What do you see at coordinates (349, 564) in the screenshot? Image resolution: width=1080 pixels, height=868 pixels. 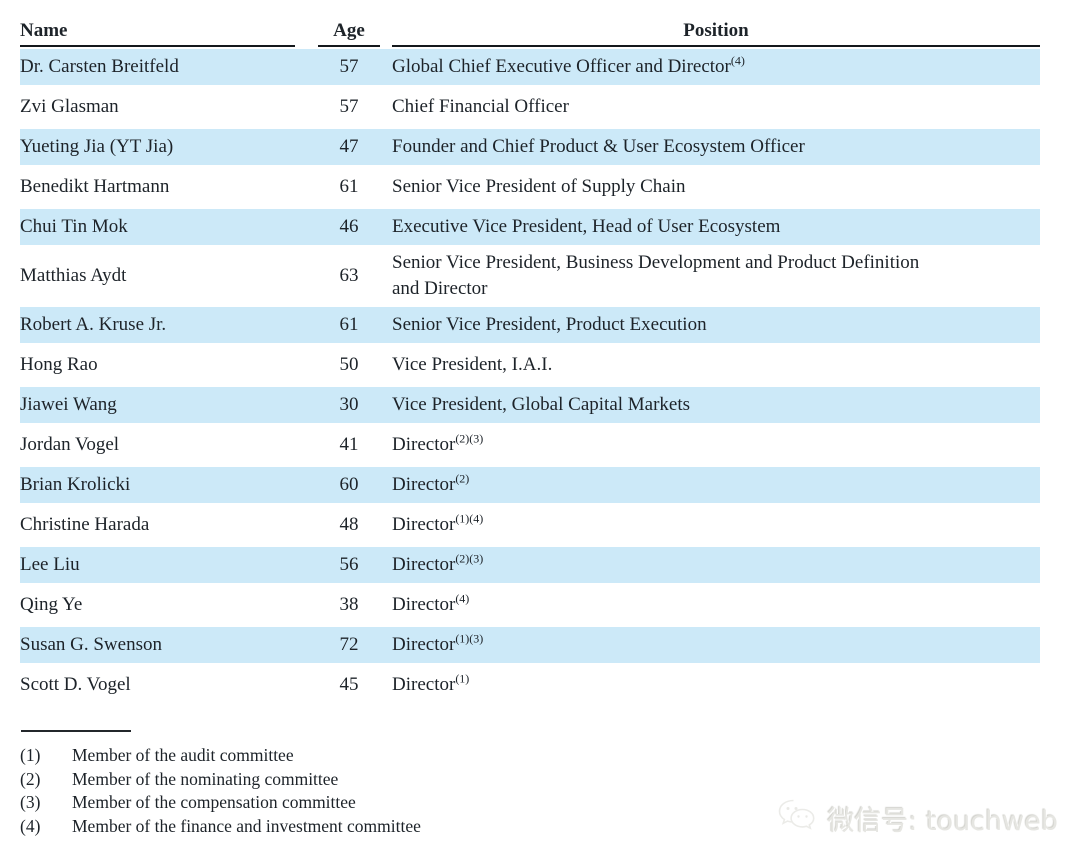 I see `age-cell: 56` at bounding box center [349, 564].